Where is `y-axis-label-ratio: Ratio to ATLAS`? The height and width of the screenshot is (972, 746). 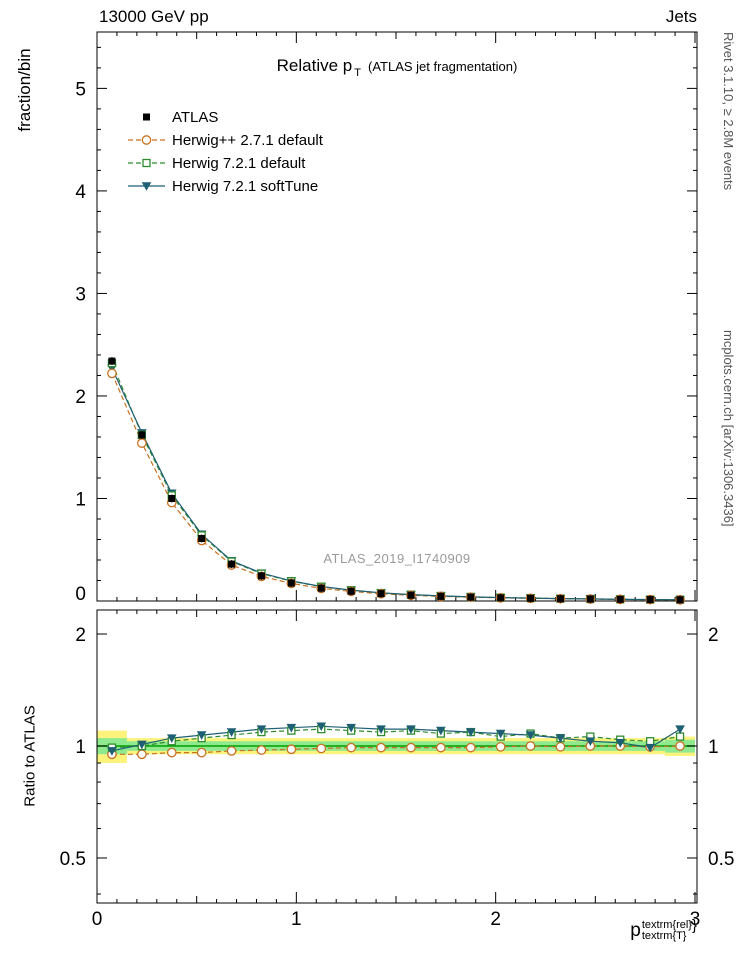 y-axis-label-ratio: Ratio to ATLAS is located at coordinates (30, 756).